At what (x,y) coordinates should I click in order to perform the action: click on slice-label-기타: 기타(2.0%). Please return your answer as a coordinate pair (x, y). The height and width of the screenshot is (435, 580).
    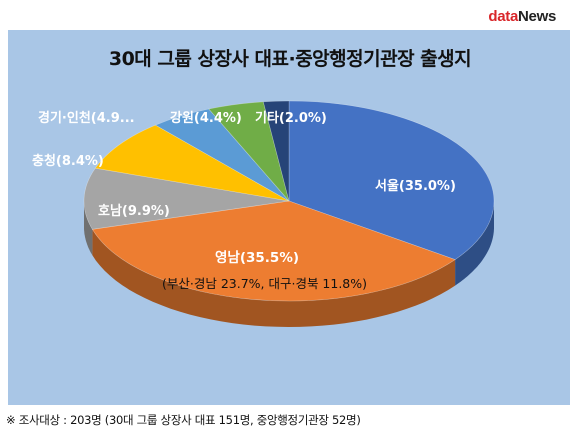
    Looking at the image, I should click on (291, 118).